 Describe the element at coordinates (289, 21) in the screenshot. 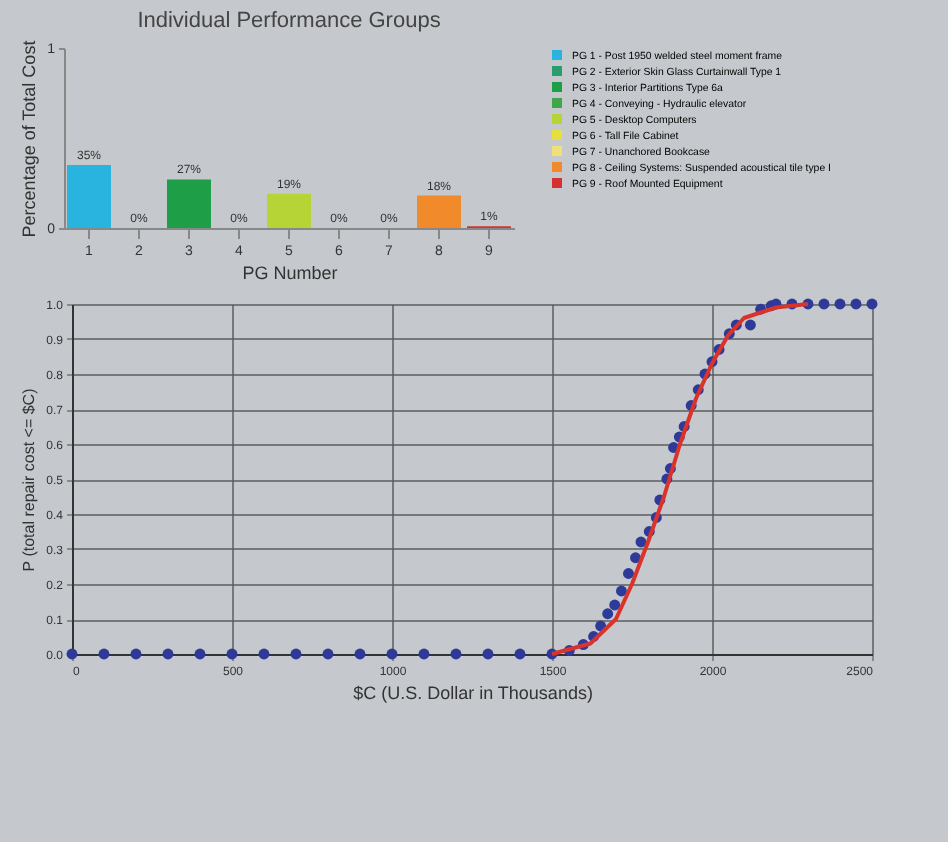

I see `chart-title: Individual Performance Groups` at that location.